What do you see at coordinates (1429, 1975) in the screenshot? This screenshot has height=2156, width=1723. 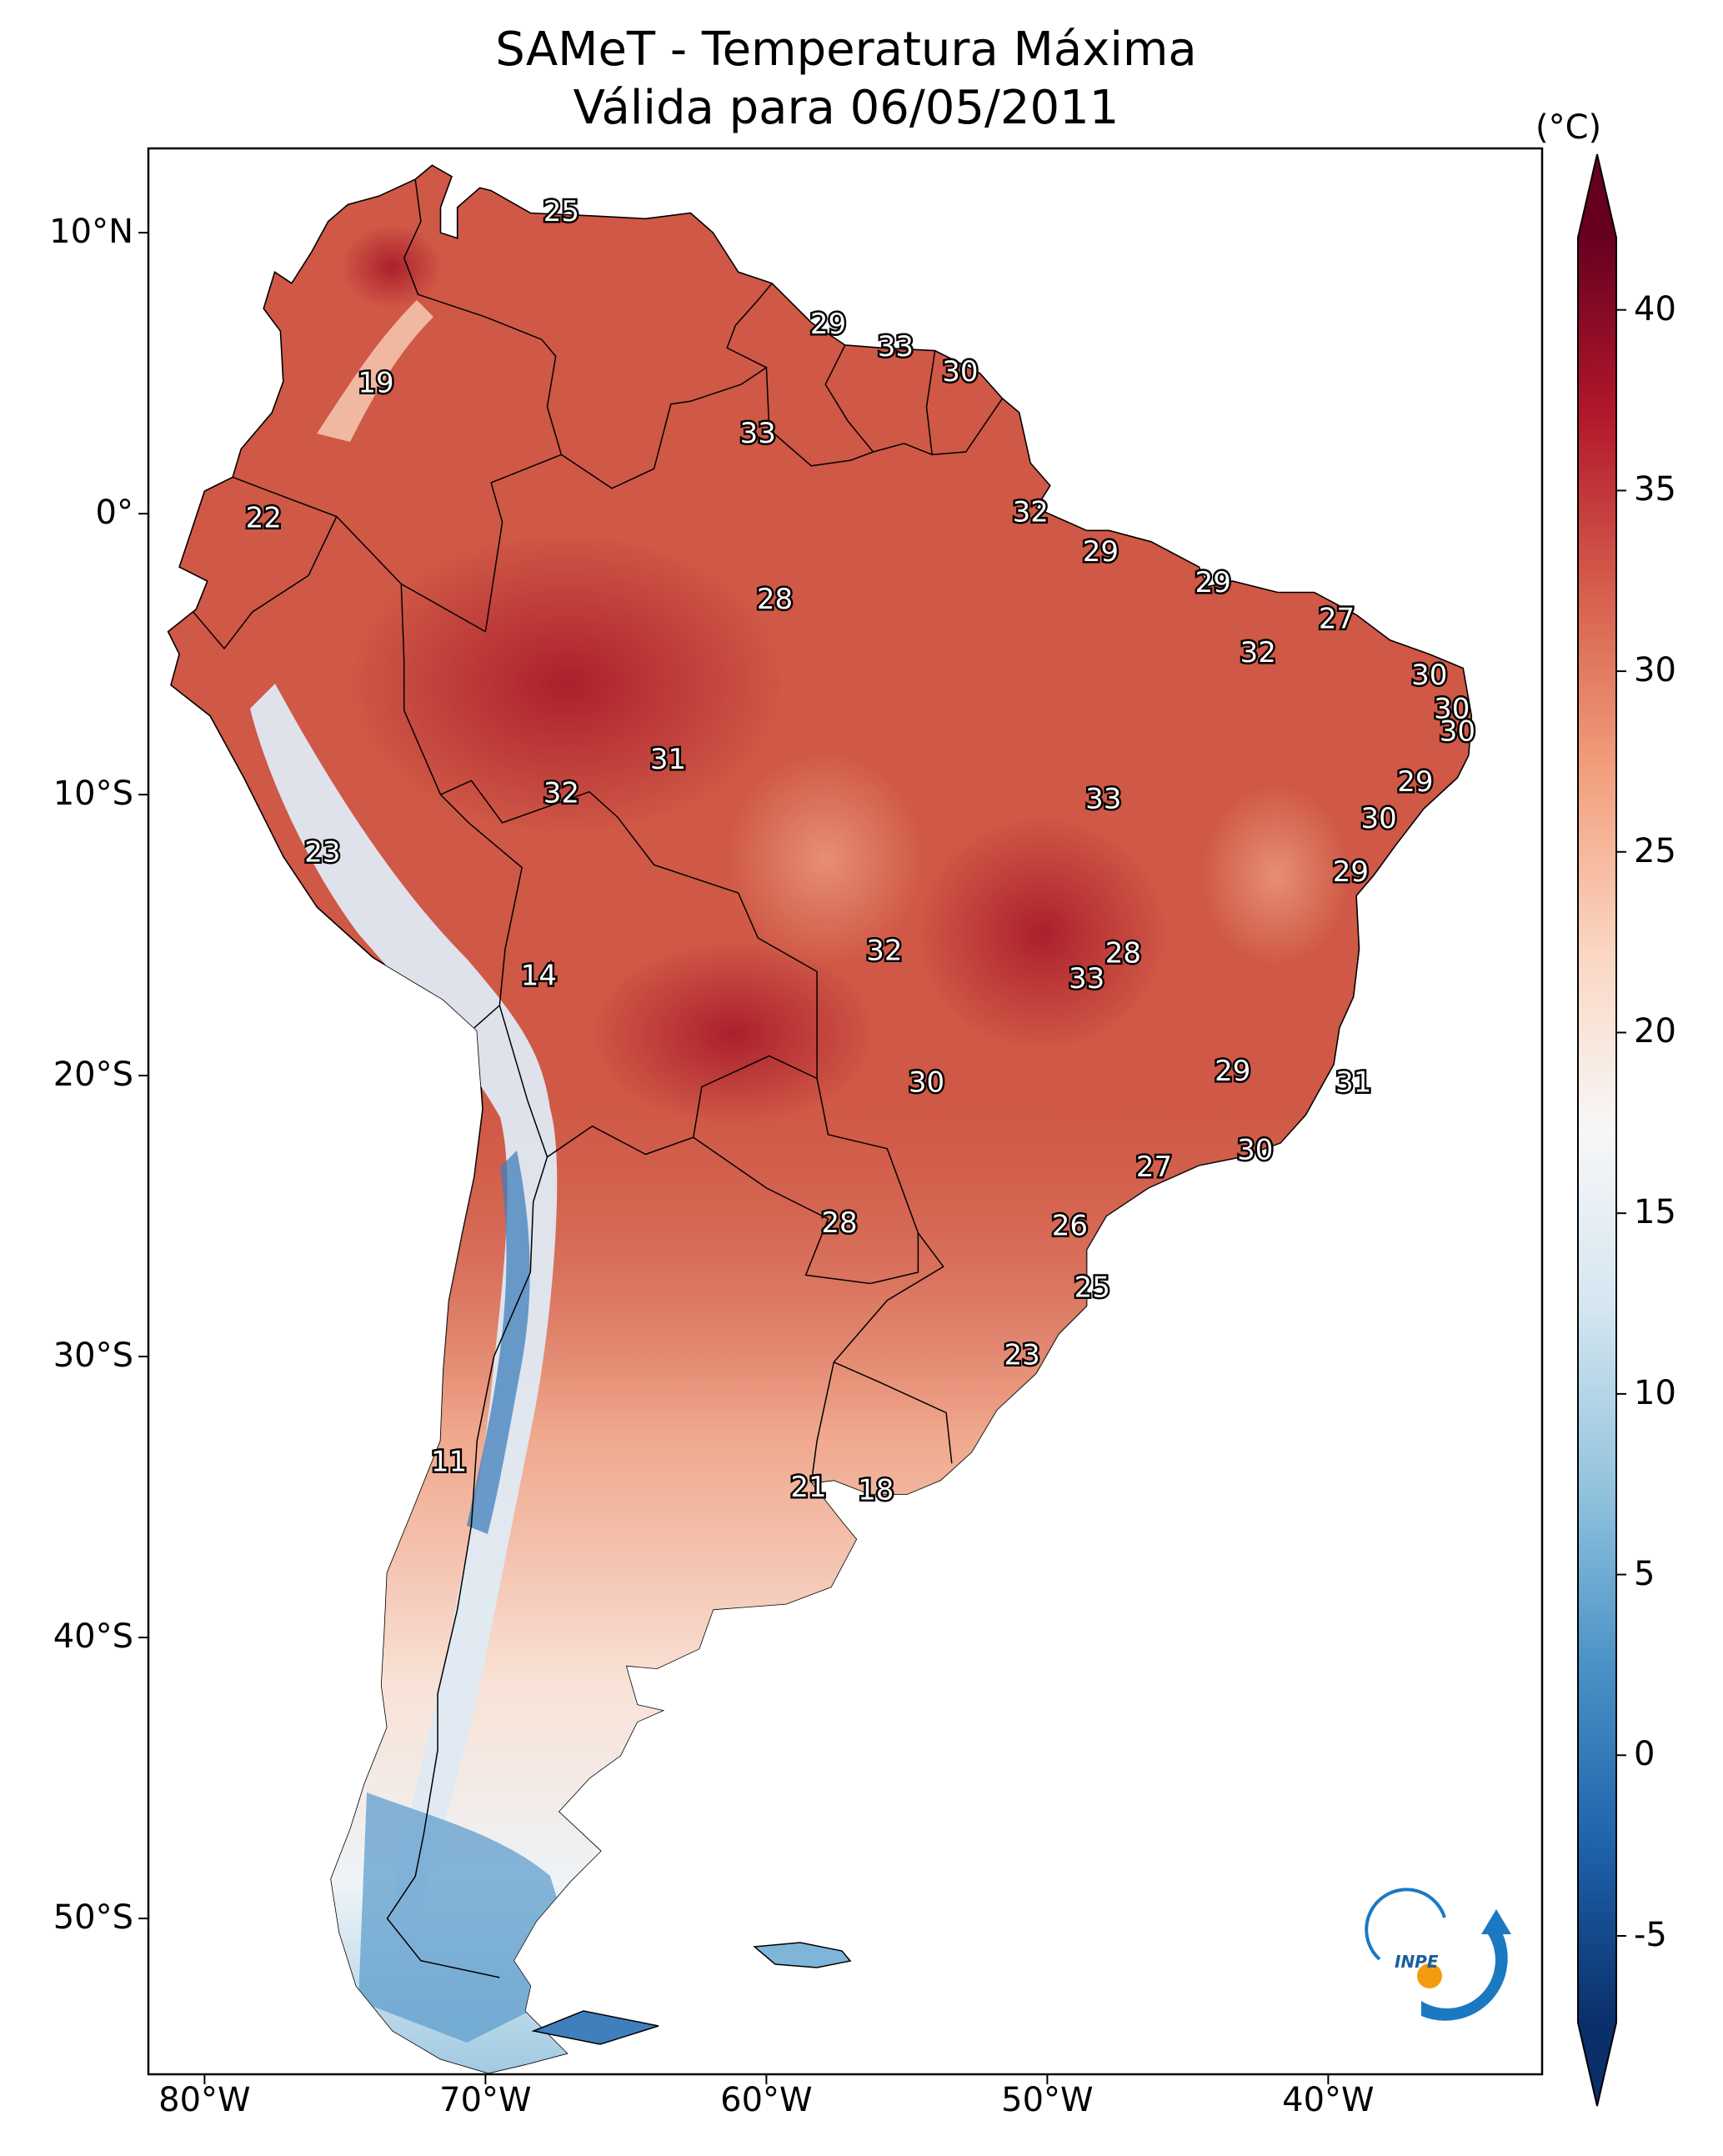 I see `logo-sun-icon` at bounding box center [1429, 1975].